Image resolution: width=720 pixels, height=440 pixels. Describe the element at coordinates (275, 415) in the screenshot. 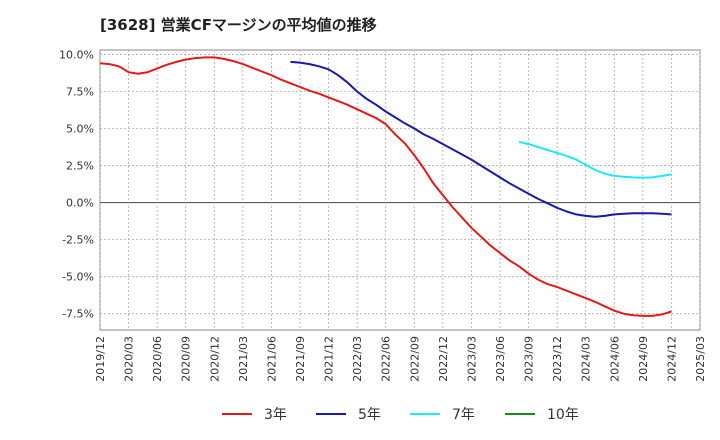

I see `legend-label-0: 3年` at that location.